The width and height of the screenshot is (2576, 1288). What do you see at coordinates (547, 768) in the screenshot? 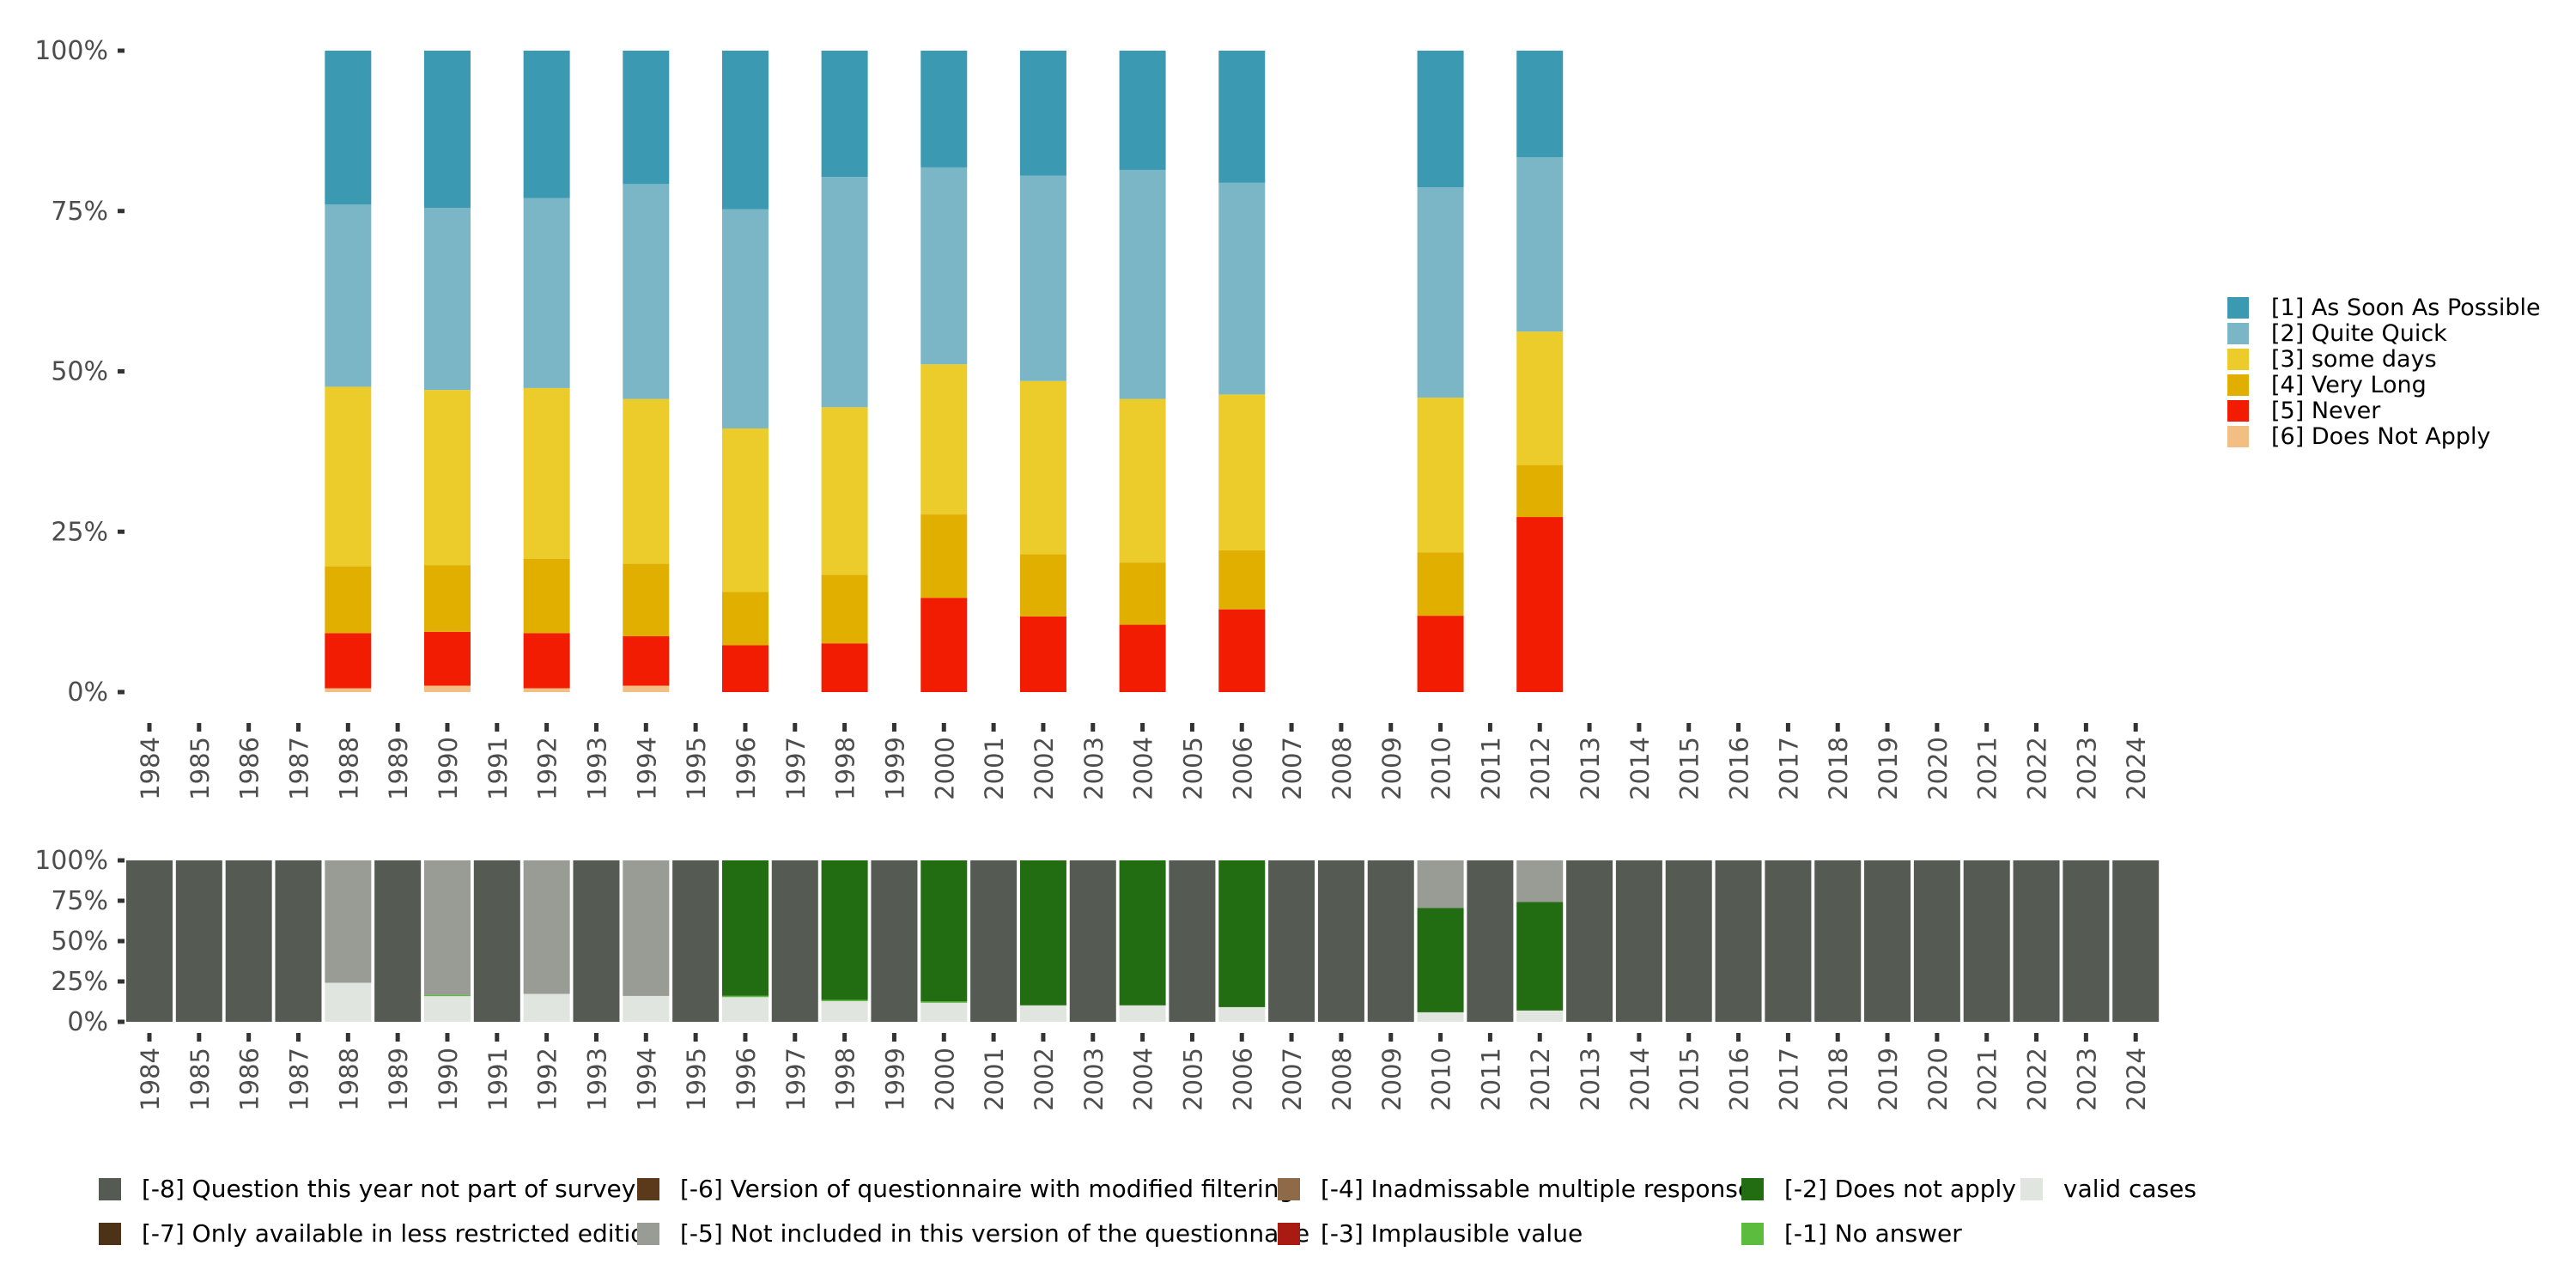
I see `top-x-tick-label: 1992` at bounding box center [547, 768].